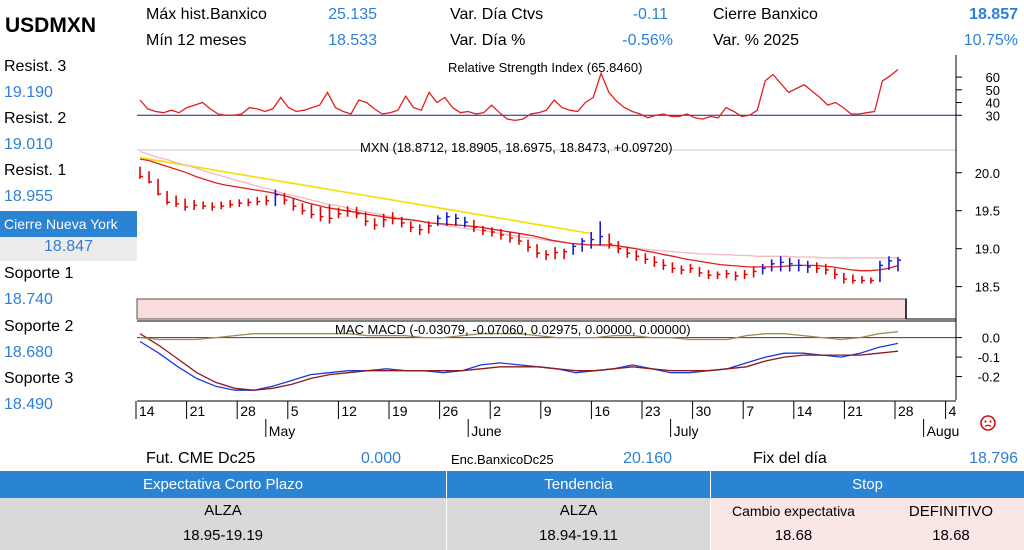 The image size is (1024, 550). I want to click on x-tick-label: 19, so click(400, 411).